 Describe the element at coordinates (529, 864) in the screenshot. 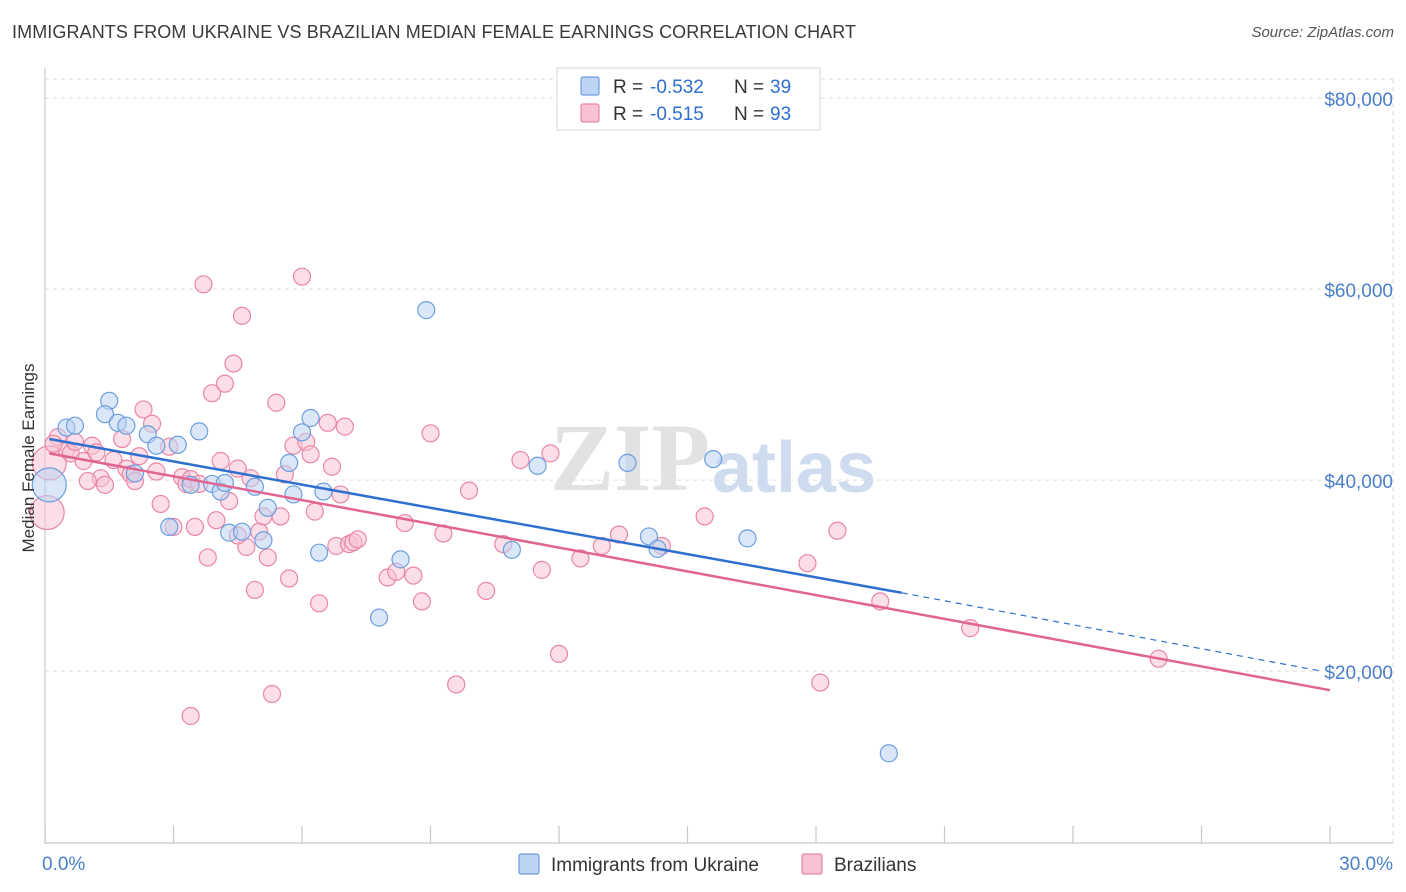

I see `legend-swatch-ukraine` at that location.